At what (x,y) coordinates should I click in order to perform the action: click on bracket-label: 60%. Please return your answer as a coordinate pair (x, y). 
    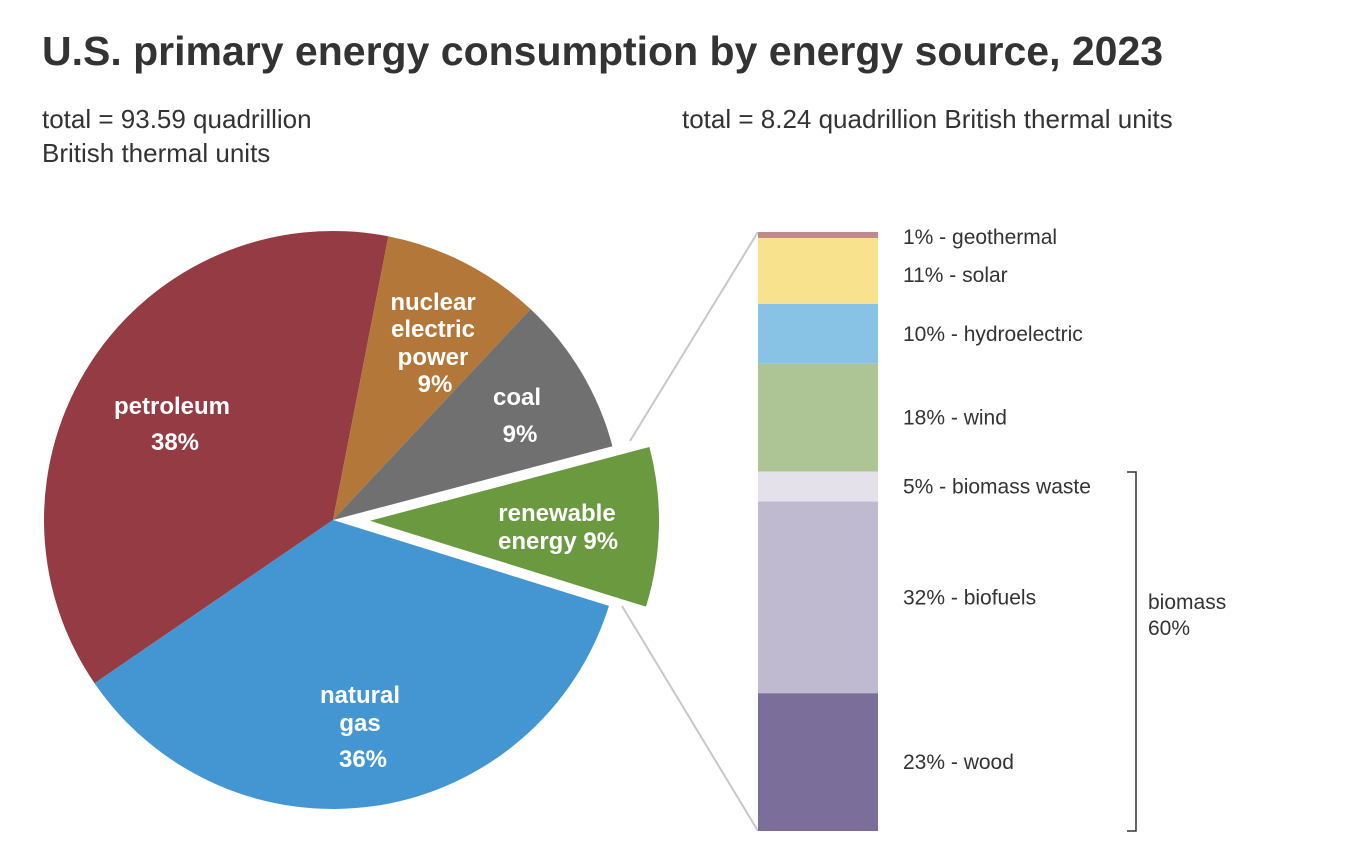
    Looking at the image, I should click on (1169, 628).